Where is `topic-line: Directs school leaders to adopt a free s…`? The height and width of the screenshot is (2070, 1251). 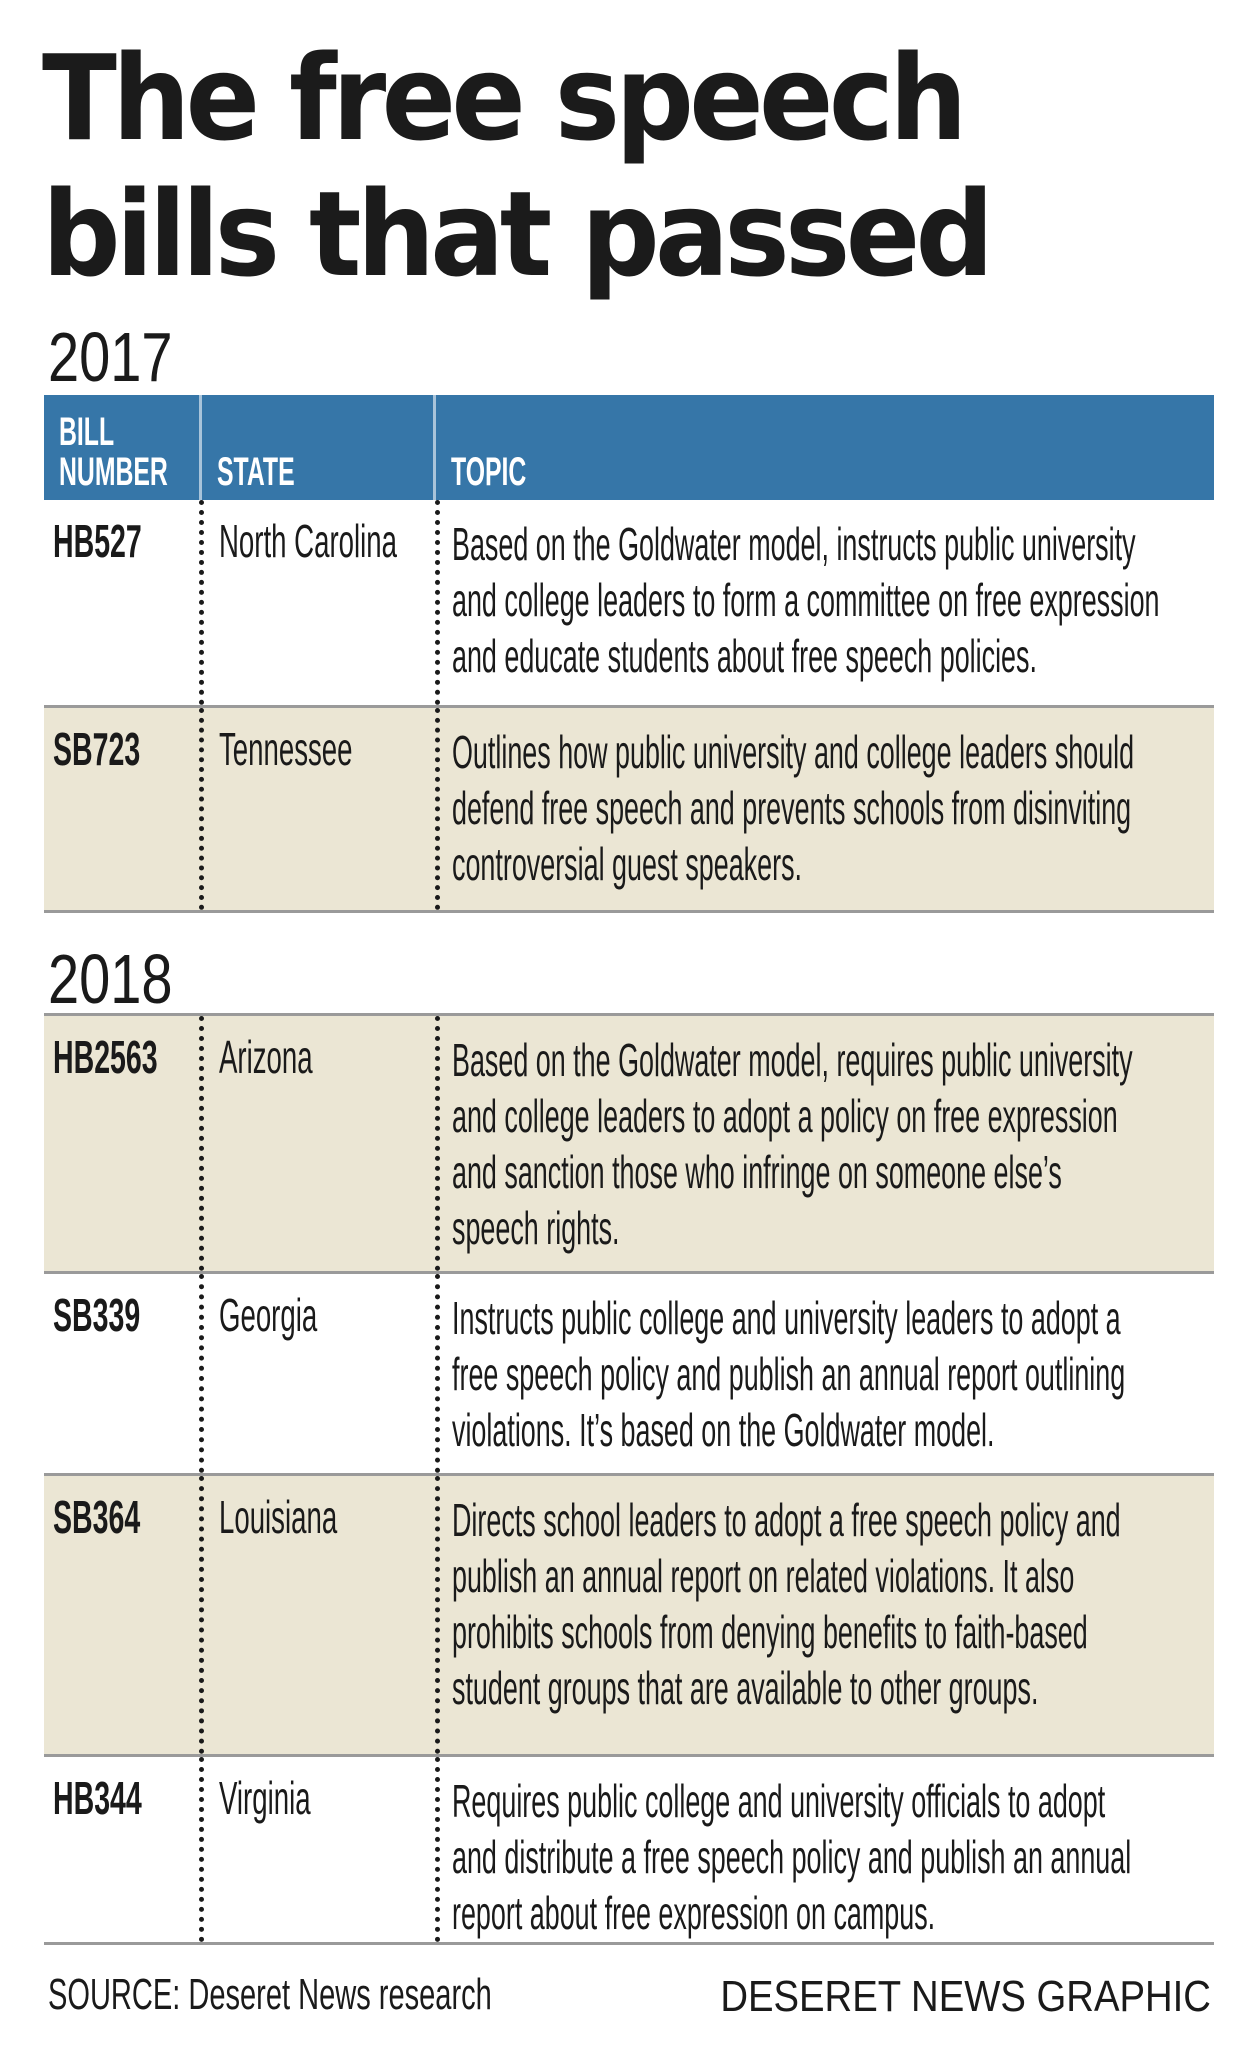
topic-line: Directs school leaders to adopt a free s… is located at coordinates (786, 1520).